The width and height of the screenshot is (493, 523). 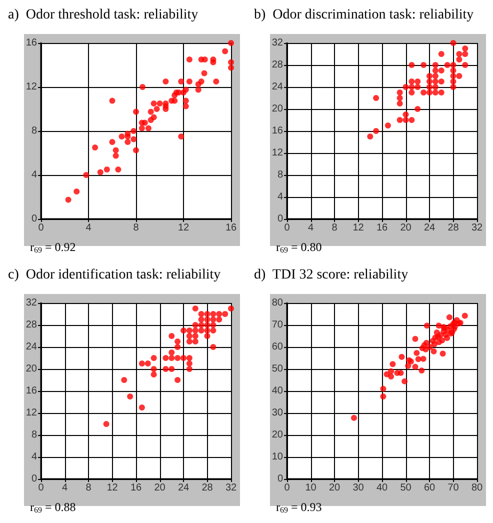 I want to click on x-tick-label: 70, so click(x=454, y=488).